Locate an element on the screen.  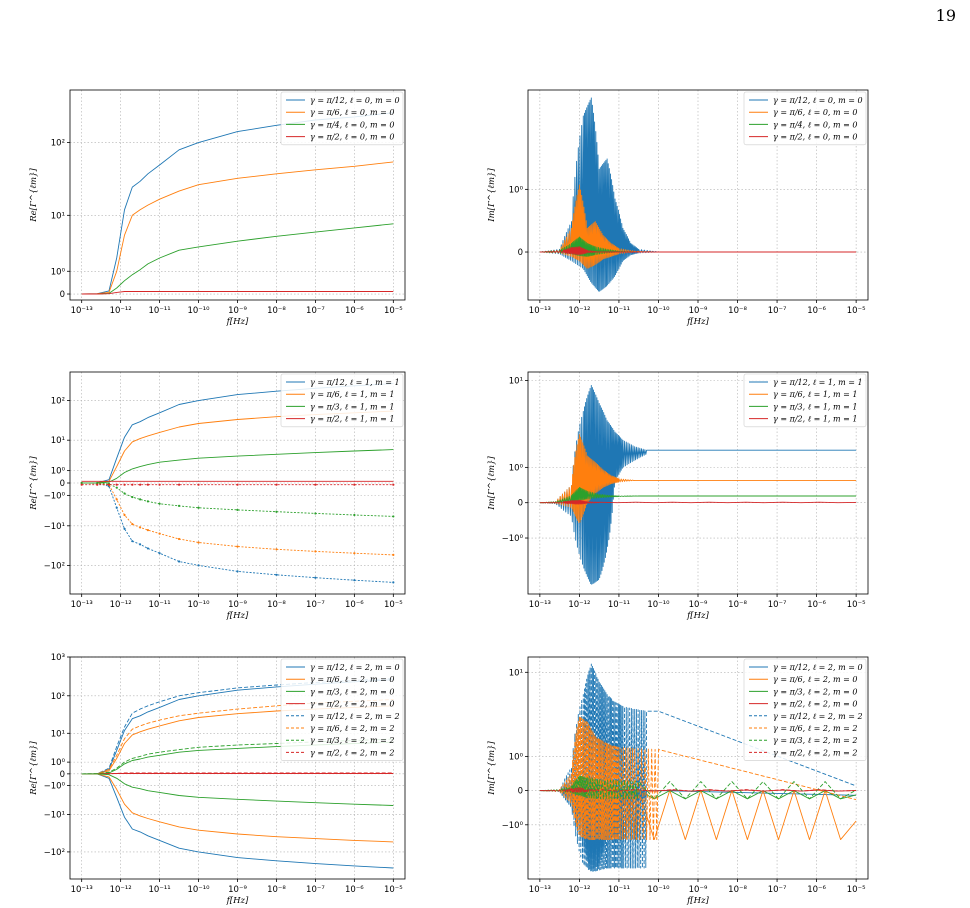
y-tick-label: −10² is located at coordinates (54, 853).